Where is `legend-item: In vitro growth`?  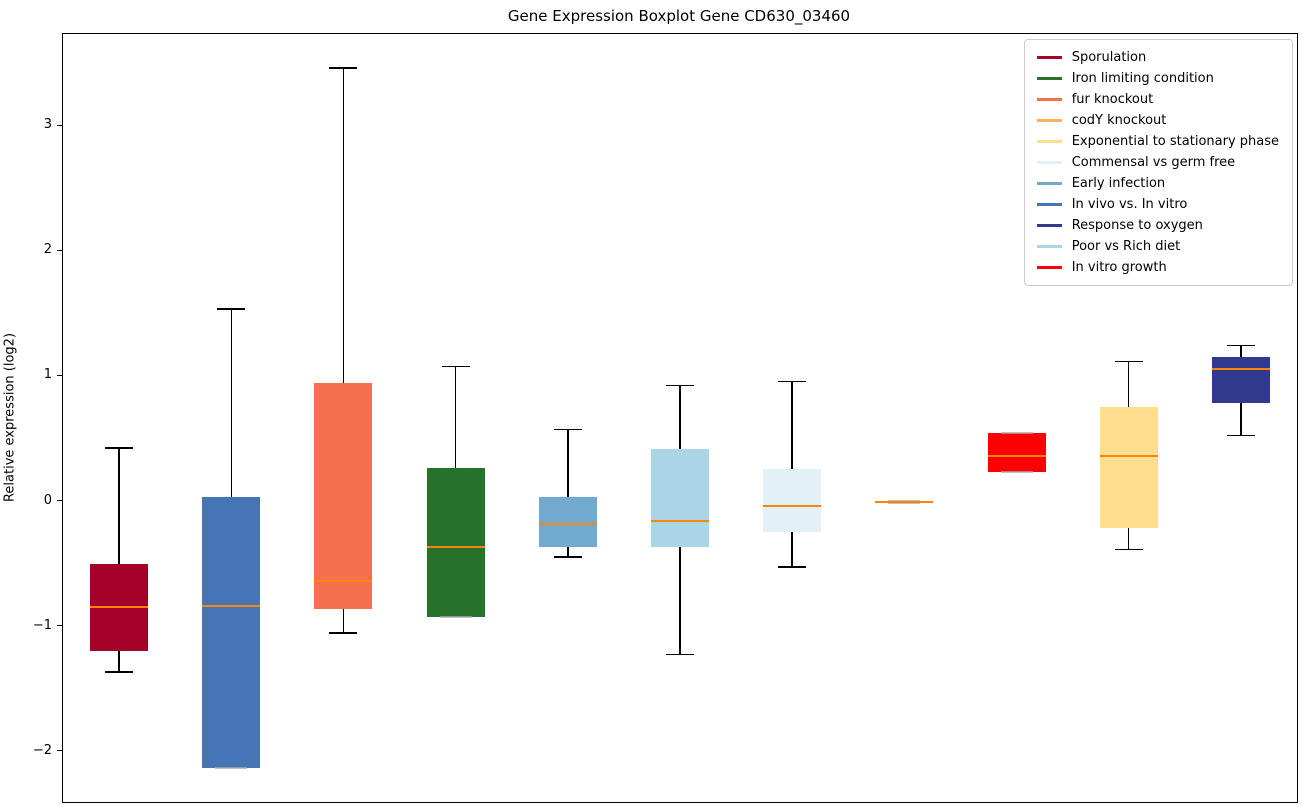 legend-item: In vitro growth is located at coordinates (1158, 267).